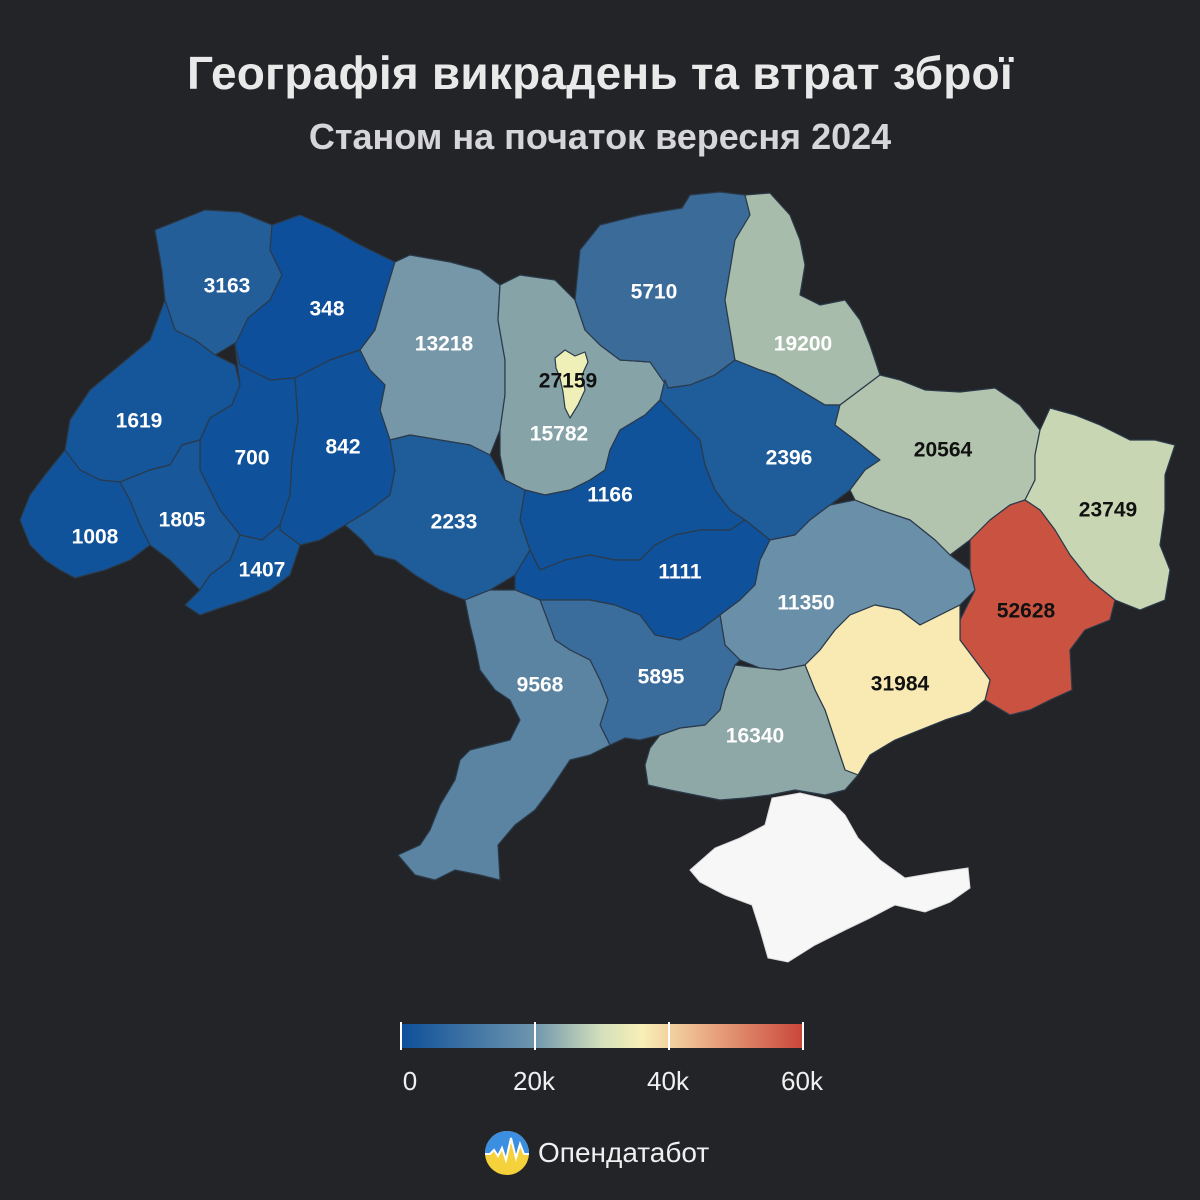  Describe the element at coordinates (85, 514) in the screenshot. I see `region-zakarpattia` at that location.